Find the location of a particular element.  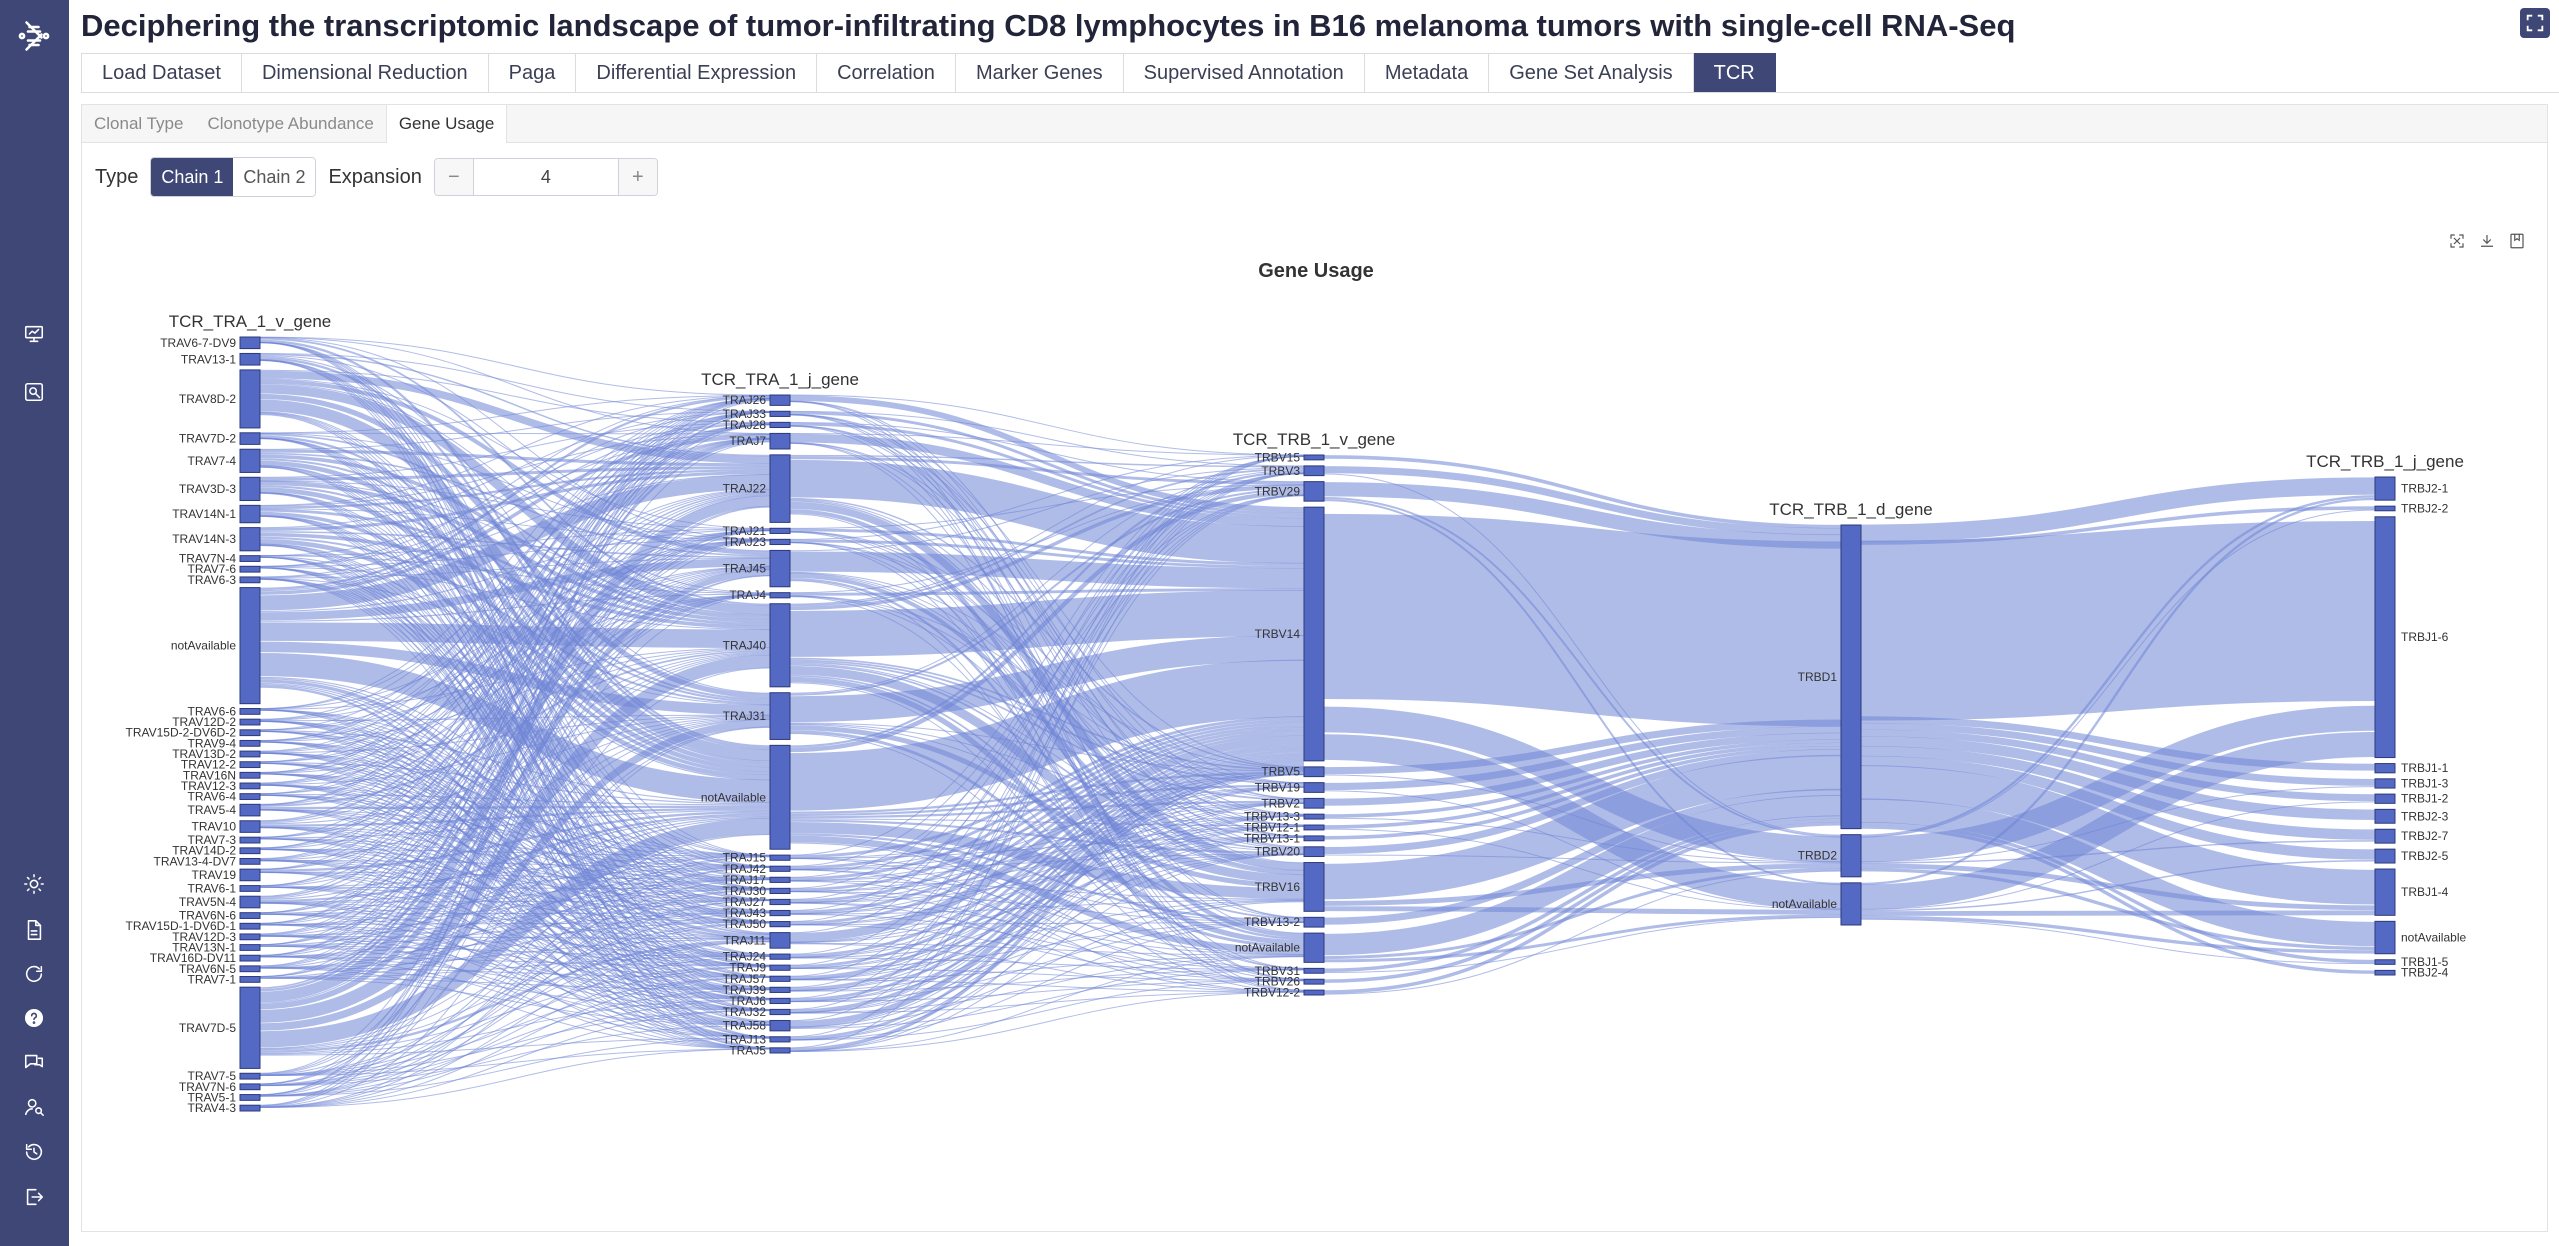

logout-icon is located at coordinates (34, 1197).